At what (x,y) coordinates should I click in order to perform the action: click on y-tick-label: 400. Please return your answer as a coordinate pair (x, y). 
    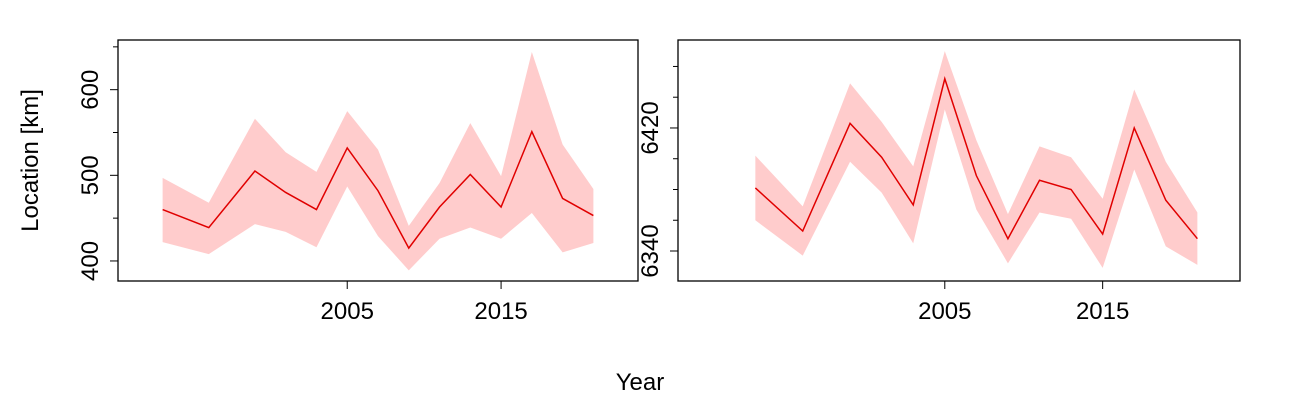
    Looking at the image, I should click on (90, 261).